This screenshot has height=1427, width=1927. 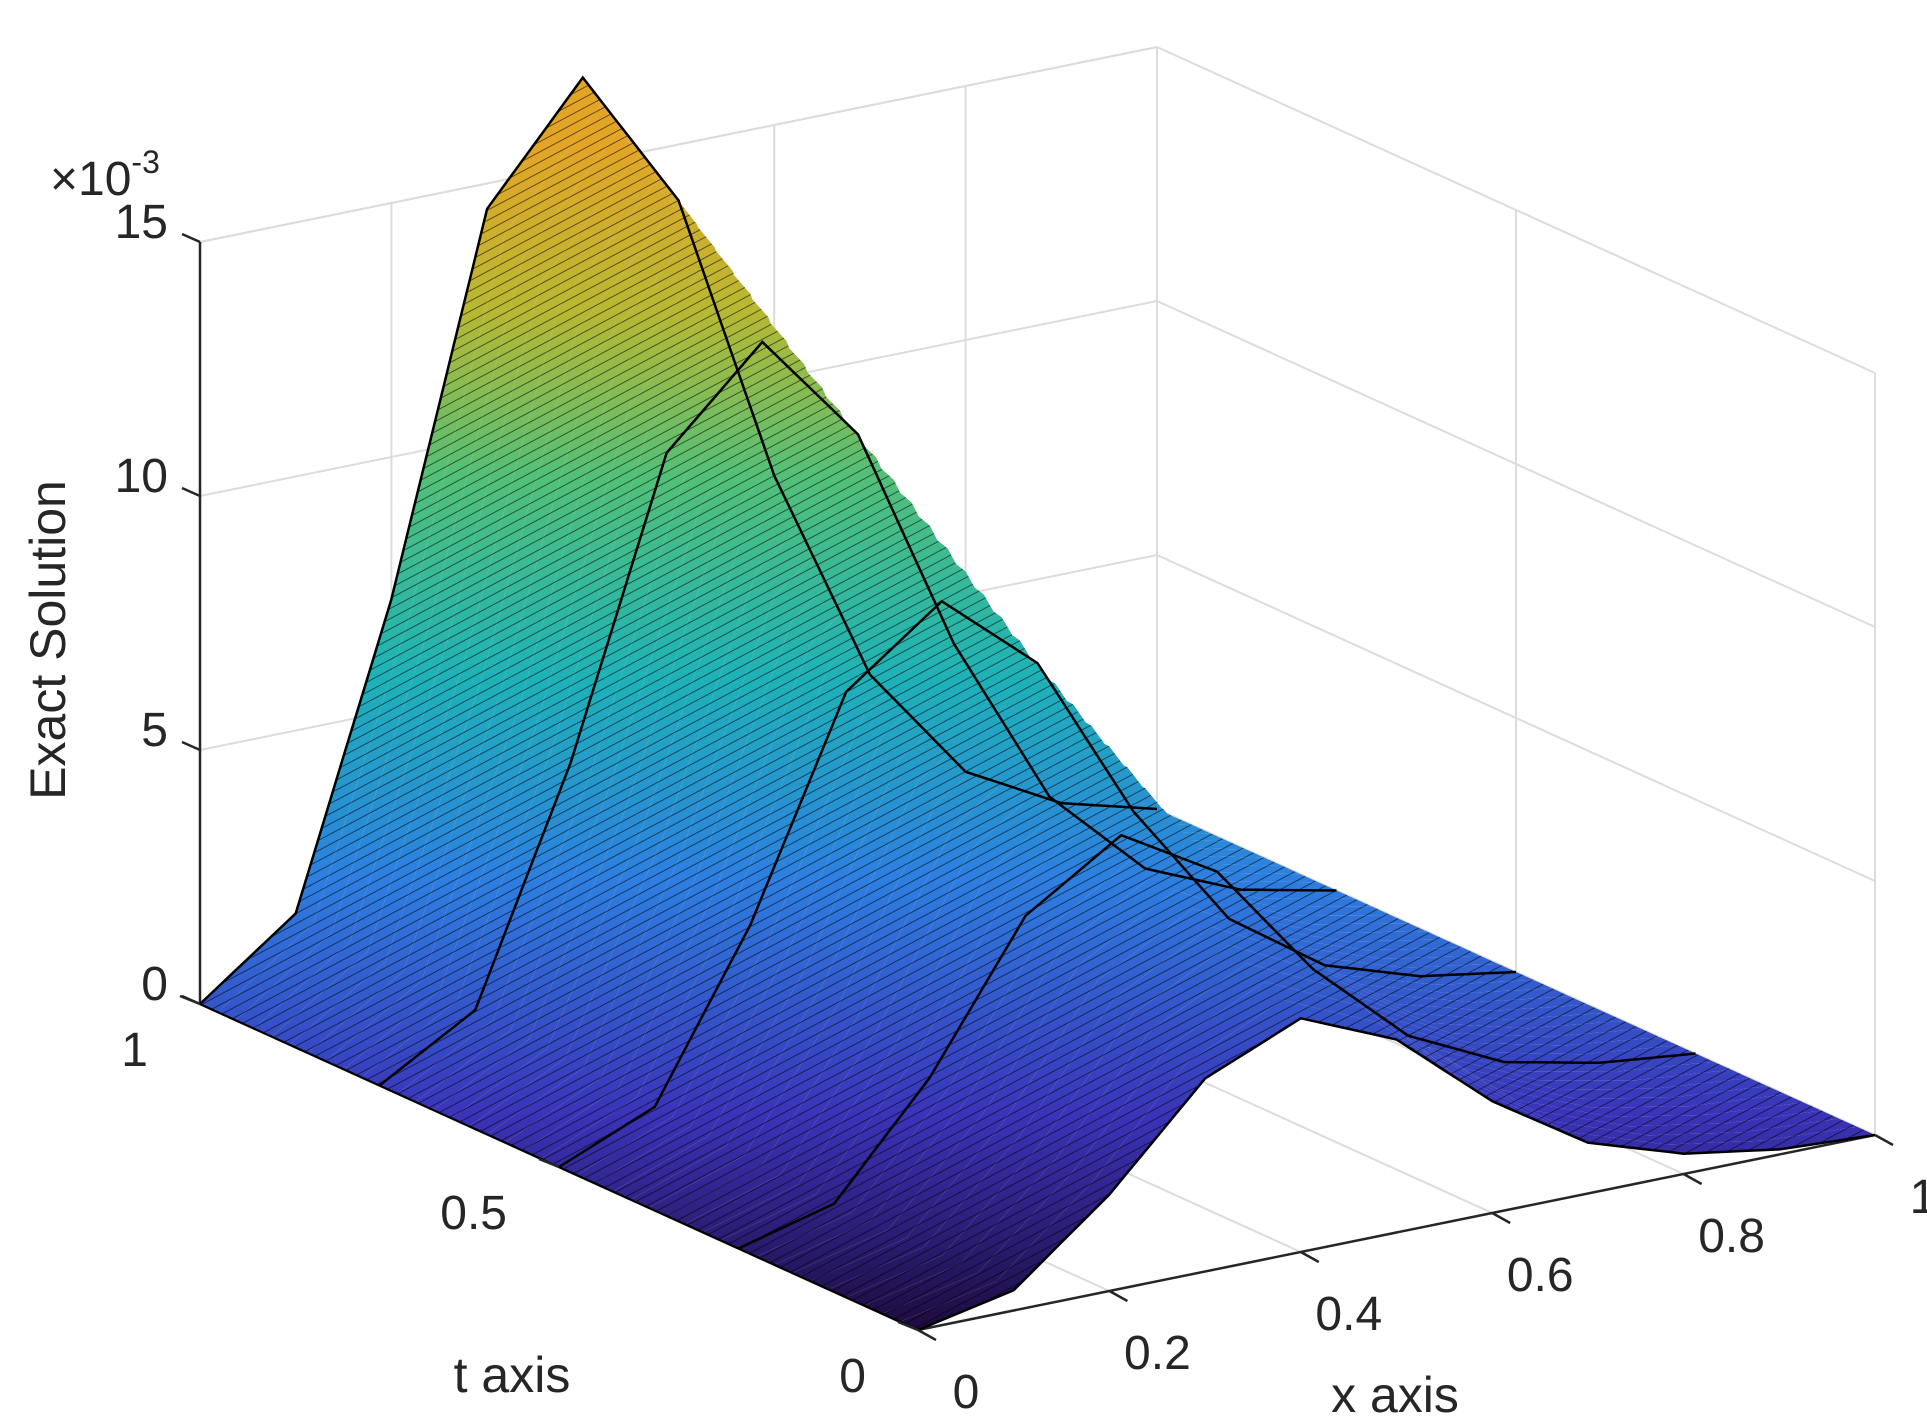 I want to click on x-tick-label: 1, so click(x=1918, y=1197).